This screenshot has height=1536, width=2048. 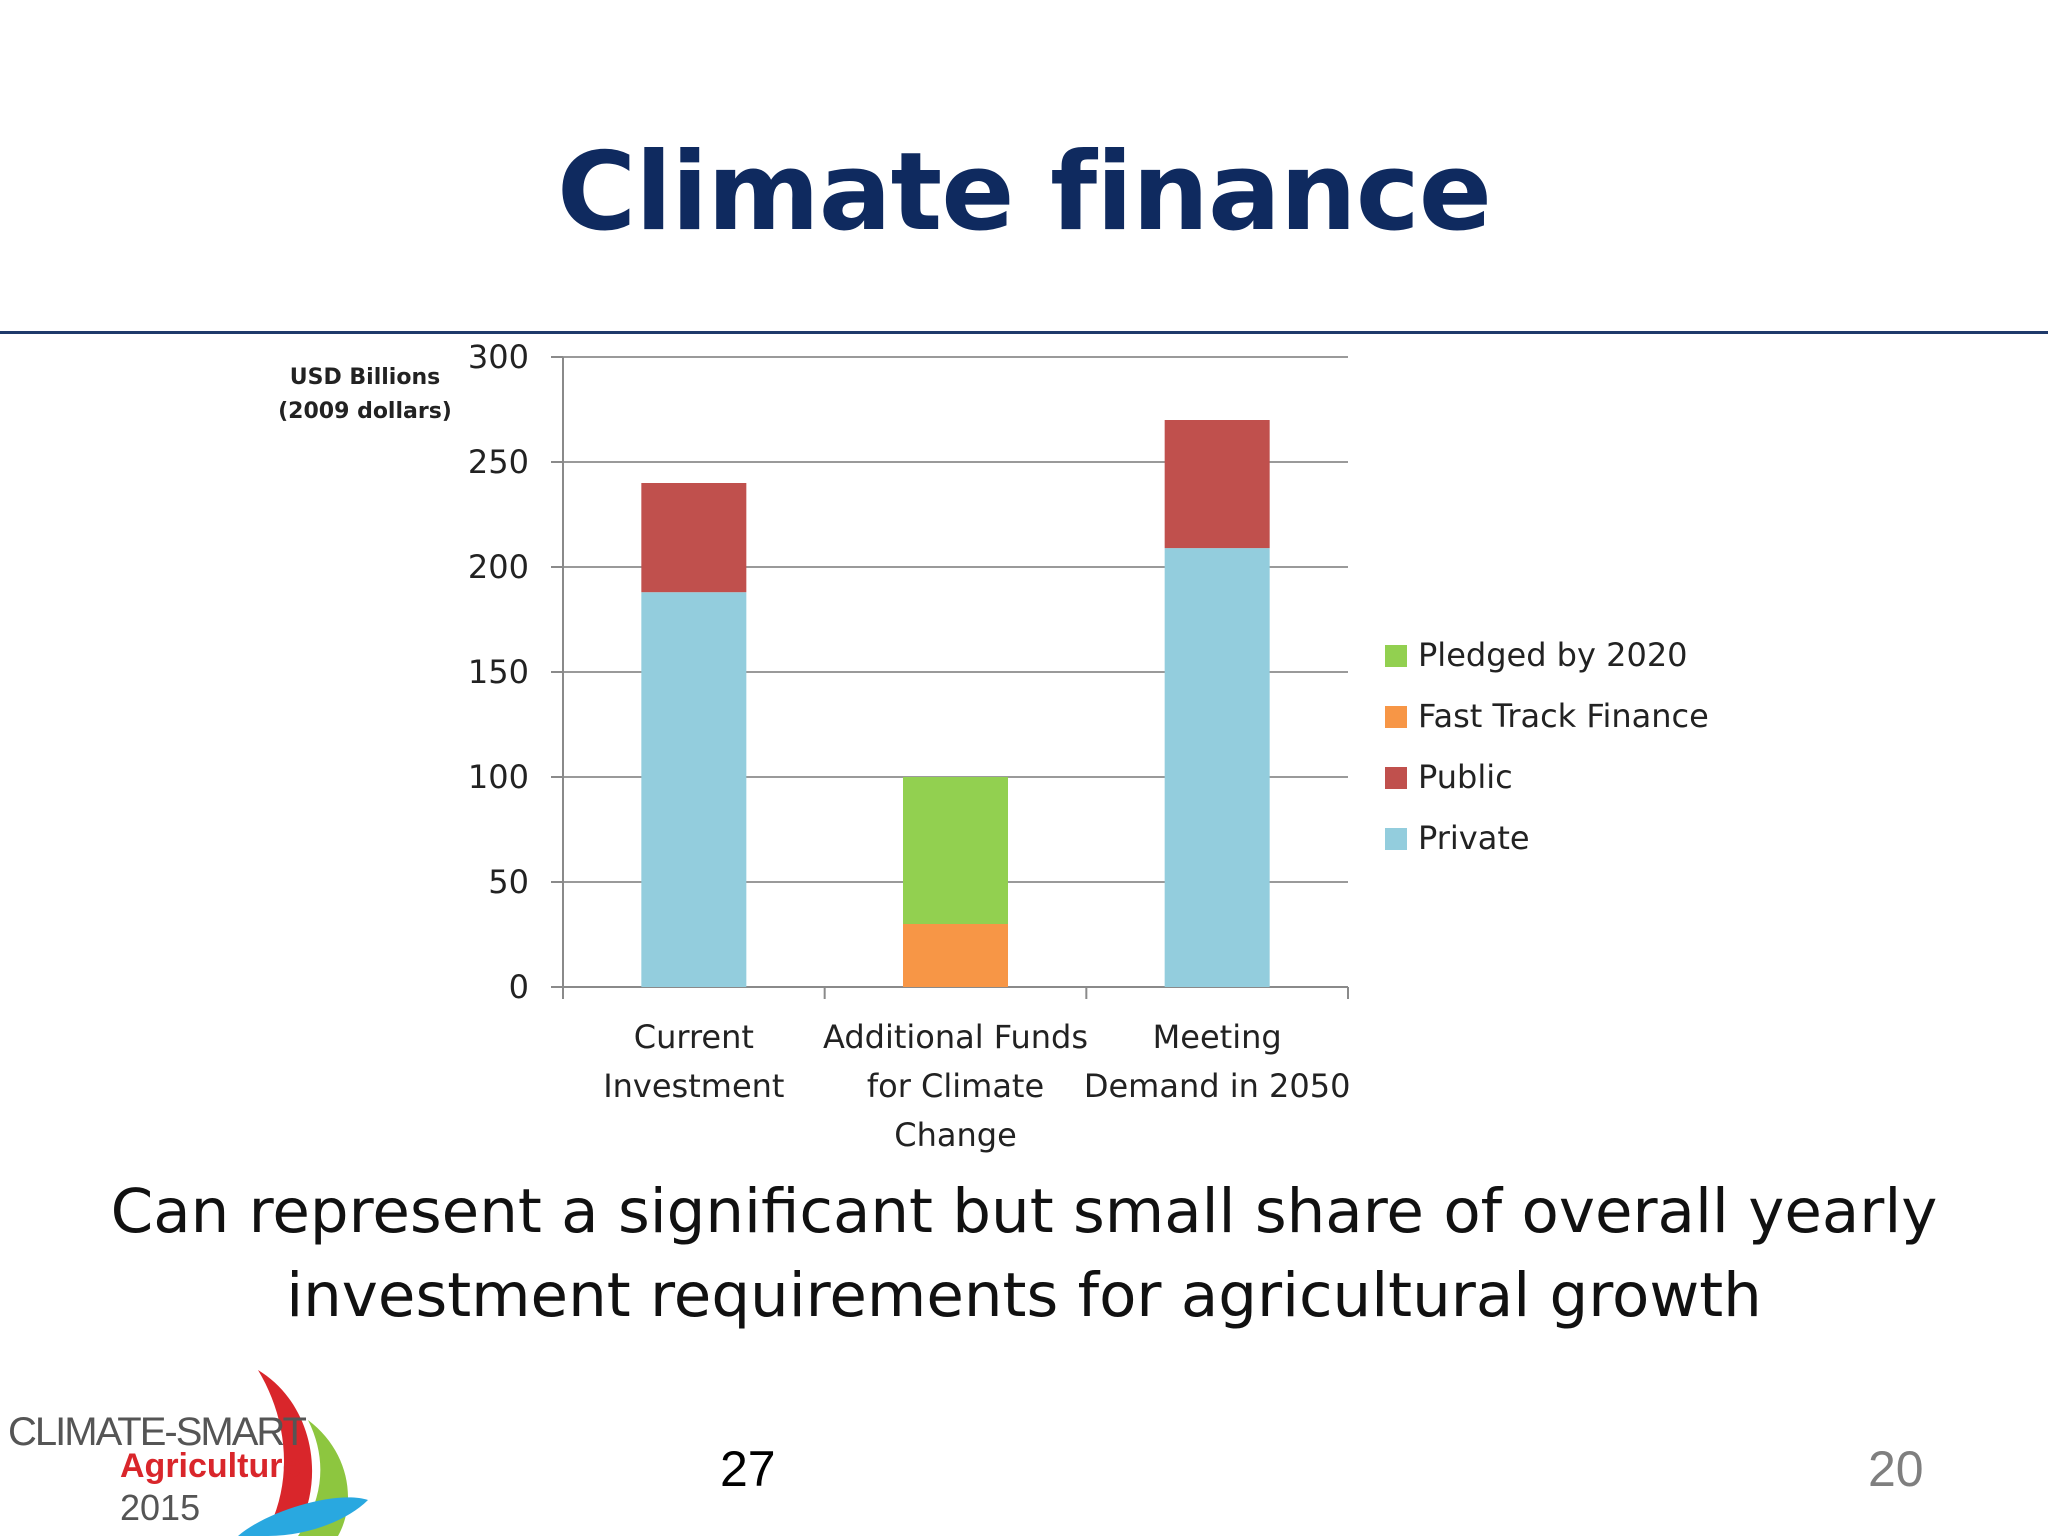 I want to click on y-tick-label: 50, so click(x=508, y=882).